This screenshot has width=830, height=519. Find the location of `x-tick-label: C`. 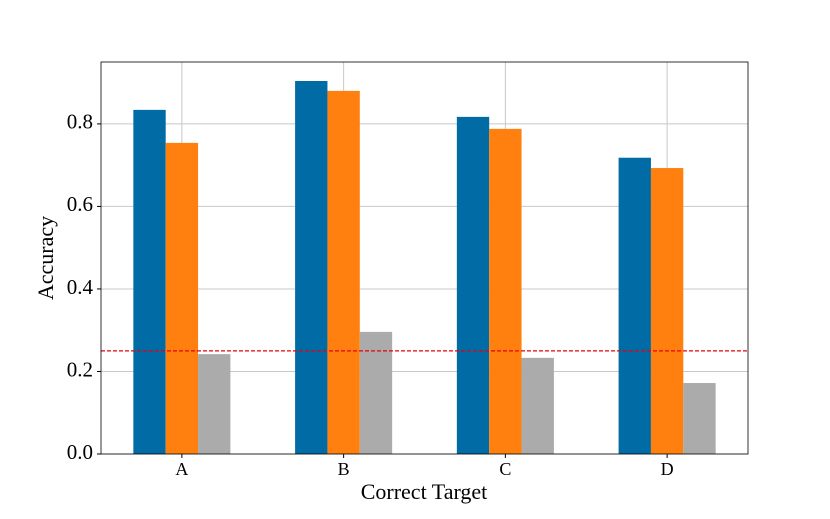

x-tick-label: C is located at coordinates (505, 469).